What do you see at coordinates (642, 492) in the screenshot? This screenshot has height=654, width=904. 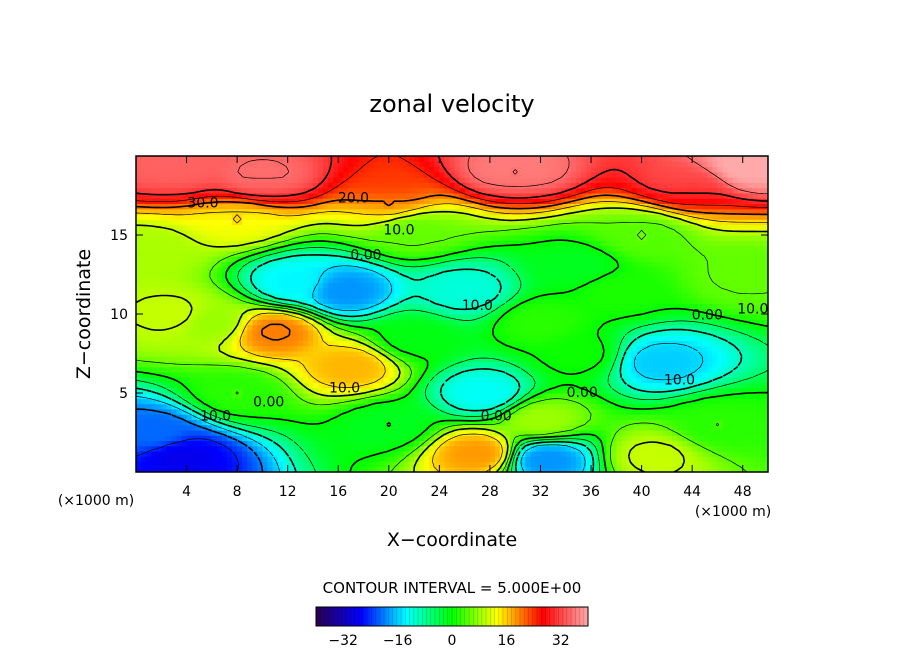 I see `x-tick-label: 40` at bounding box center [642, 492].